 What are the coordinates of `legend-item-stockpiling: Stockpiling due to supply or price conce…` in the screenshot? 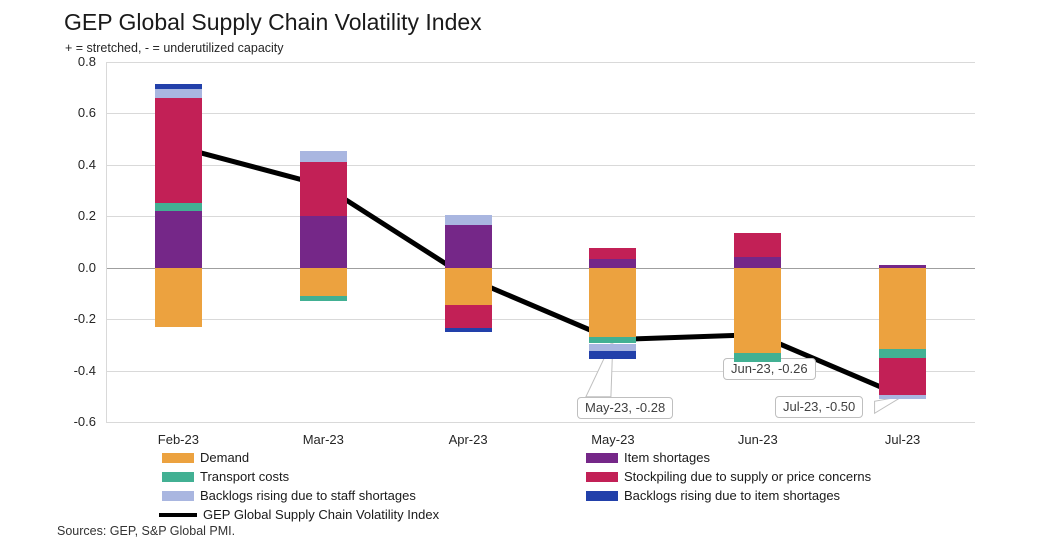 It's located at (728, 476).